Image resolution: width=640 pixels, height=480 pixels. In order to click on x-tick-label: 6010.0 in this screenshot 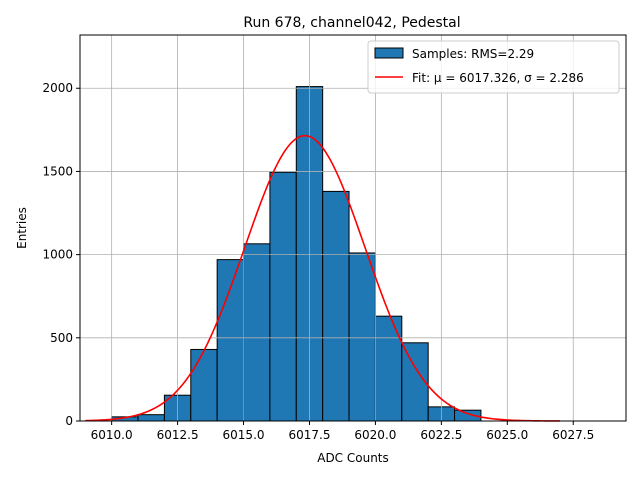, I will do `click(112, 435)`.